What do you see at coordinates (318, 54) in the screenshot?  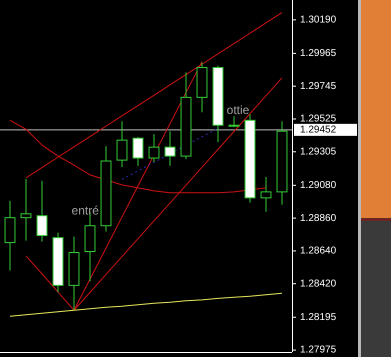 I see `y-tick-label: 1.29965` at bounding box center [318, 54].